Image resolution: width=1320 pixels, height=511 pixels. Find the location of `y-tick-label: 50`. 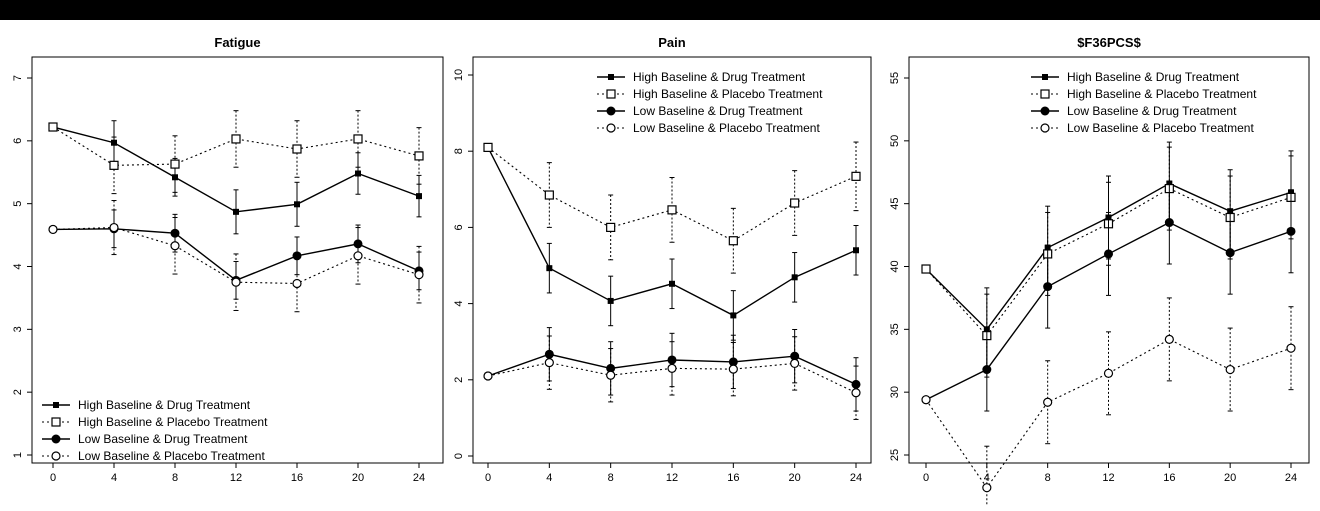

y-tick-label: 50 is located at coordinates (895, 141).